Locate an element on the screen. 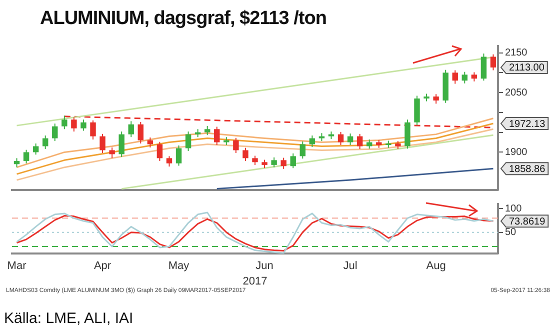 The height and width of the screenshot is (336, 554). data-label: 73.8619 is located at coordinates (527, 222).